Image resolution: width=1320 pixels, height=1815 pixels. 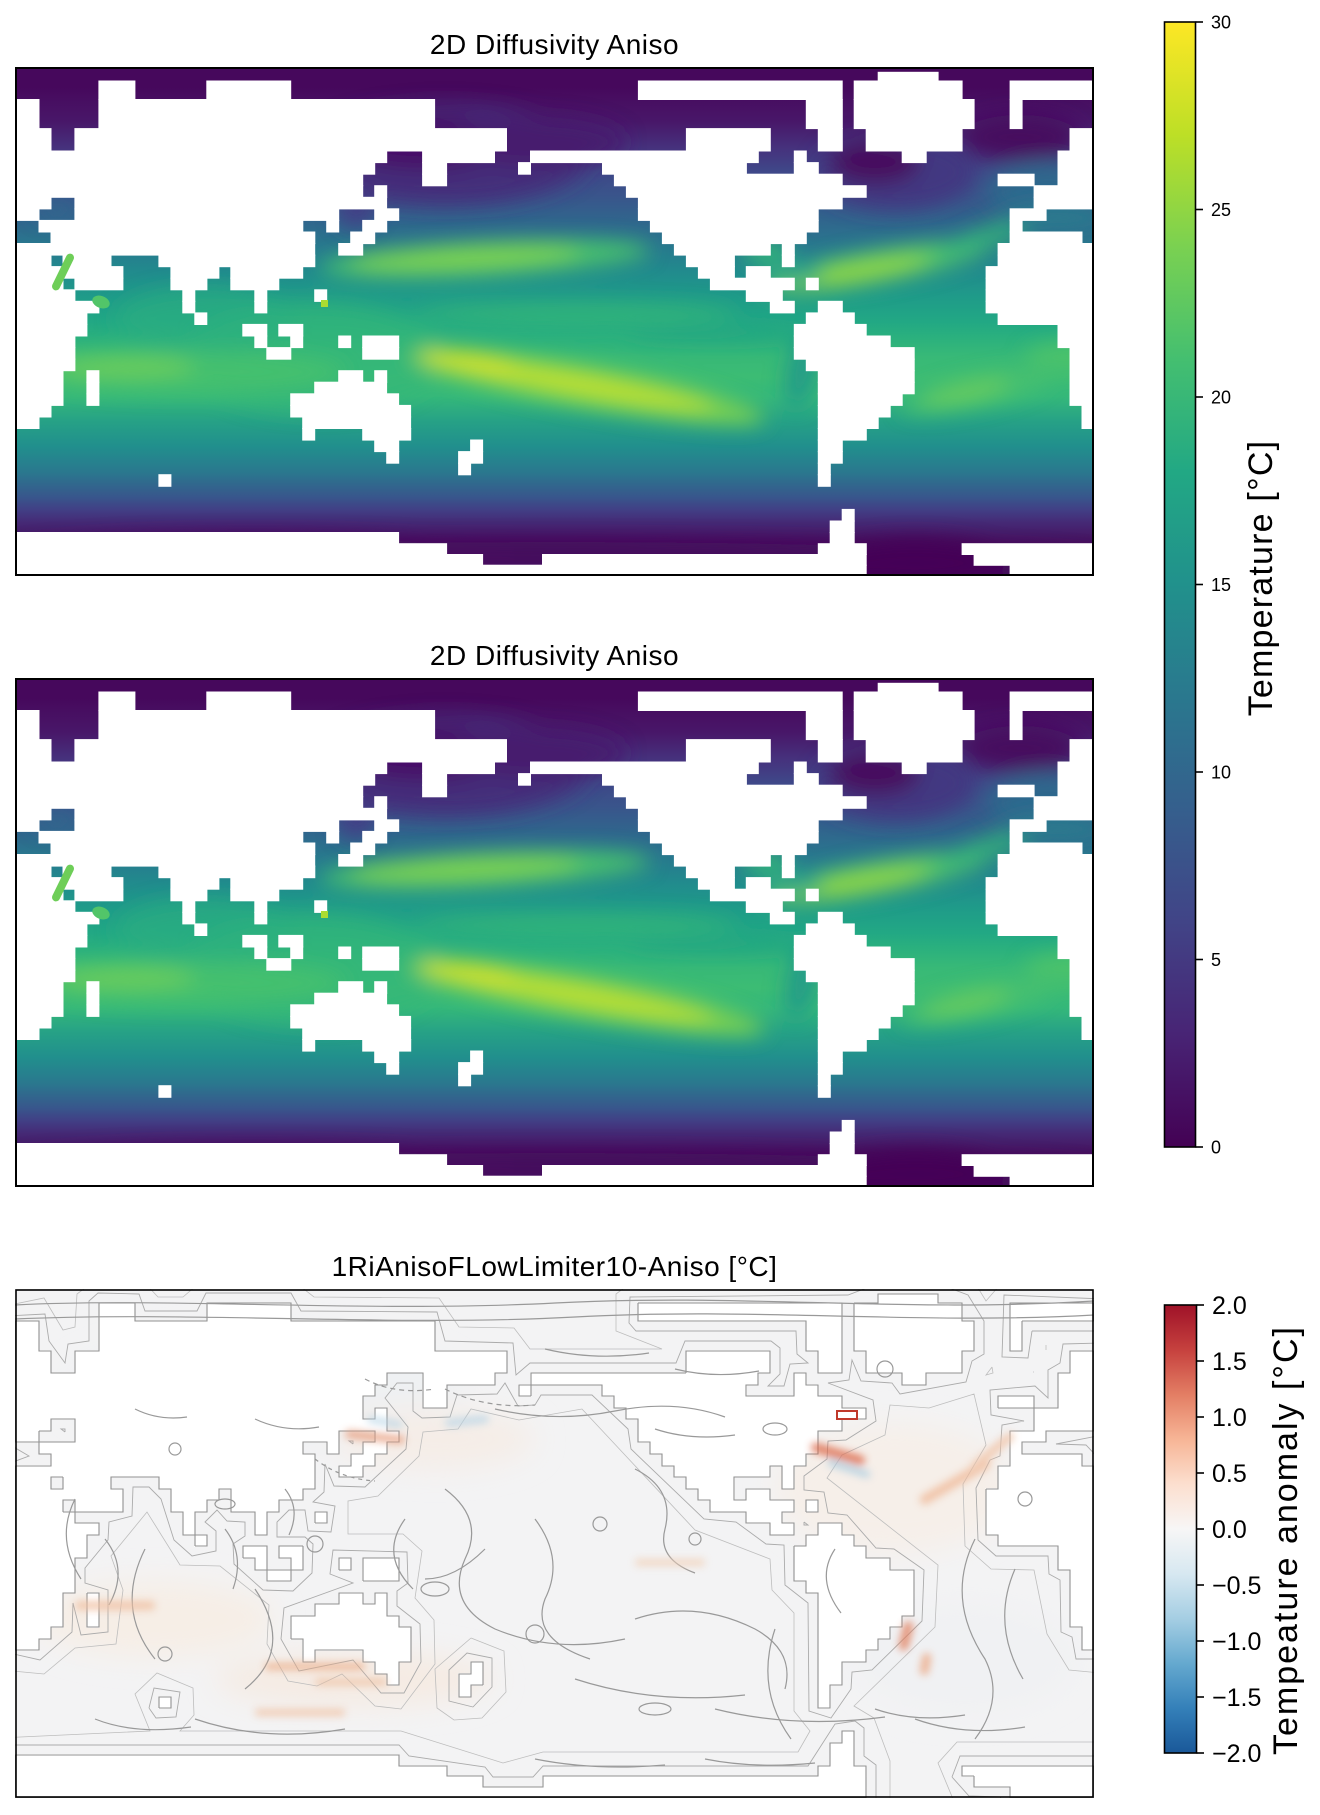 What do you see at coordinates (1236, 1586) in the screenshot?
I see `svg-text: −0.5` at bounding box center [1236, 1586].